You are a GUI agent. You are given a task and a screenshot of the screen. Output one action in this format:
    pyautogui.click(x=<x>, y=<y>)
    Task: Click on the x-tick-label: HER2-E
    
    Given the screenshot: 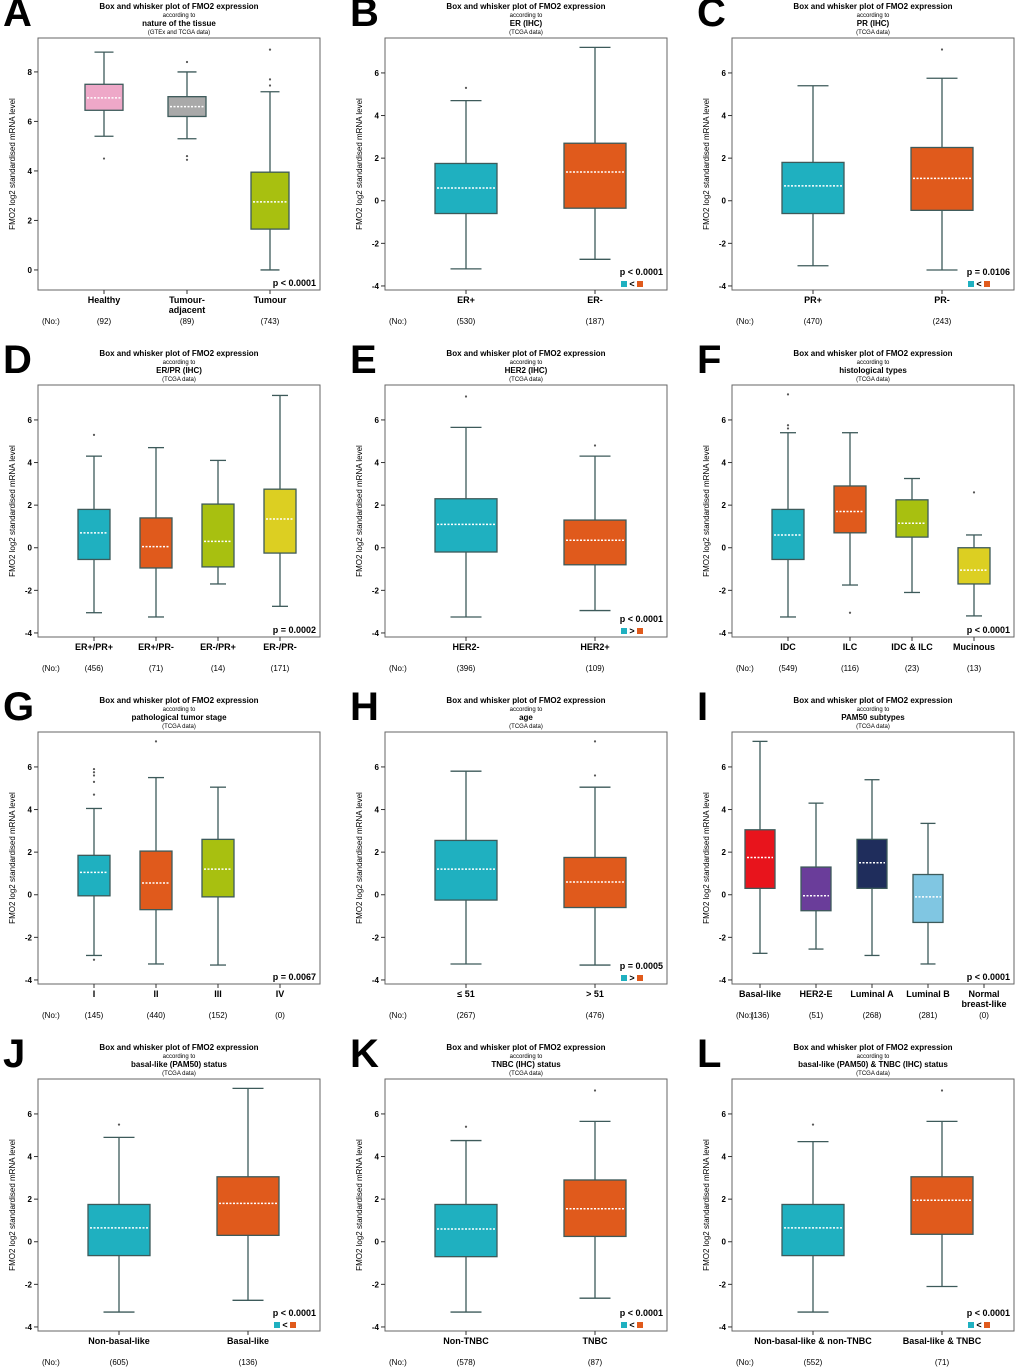 What is the action you would take?
    pyautogui.click(x=815, y=994)
    